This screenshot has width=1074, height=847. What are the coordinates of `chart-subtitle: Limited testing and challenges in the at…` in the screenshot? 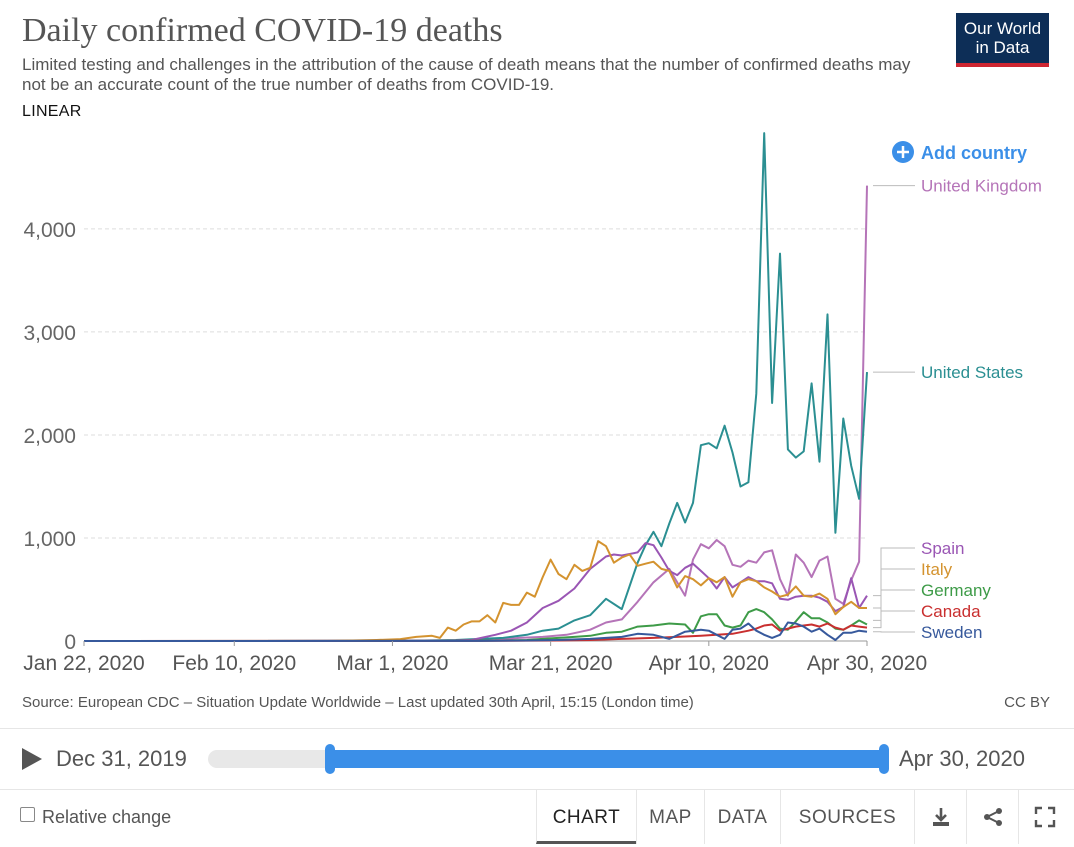 It's located at (472, 75).